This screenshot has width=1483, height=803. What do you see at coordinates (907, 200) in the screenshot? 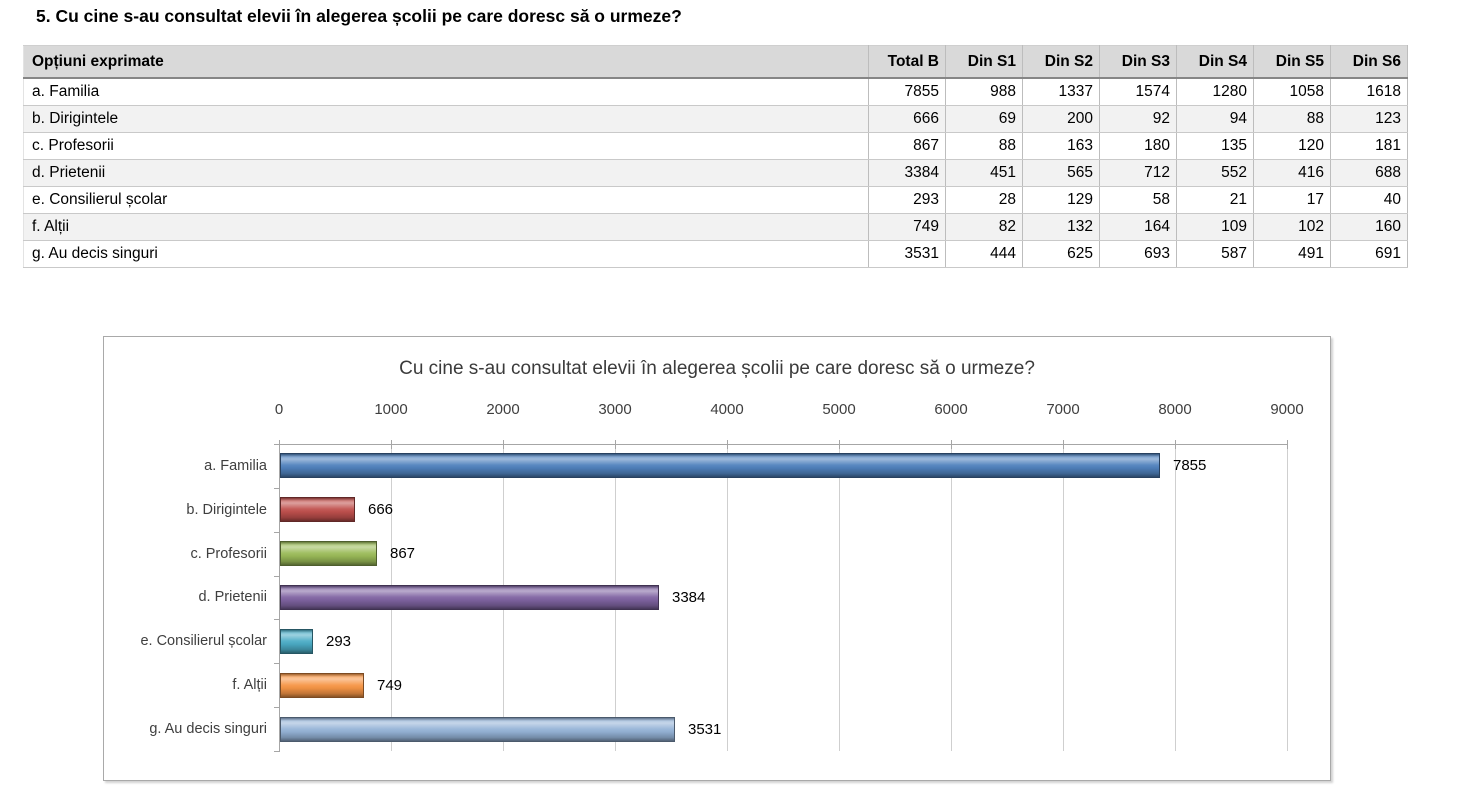
I see `value-cell: 293` at bounding box center [907, 200].